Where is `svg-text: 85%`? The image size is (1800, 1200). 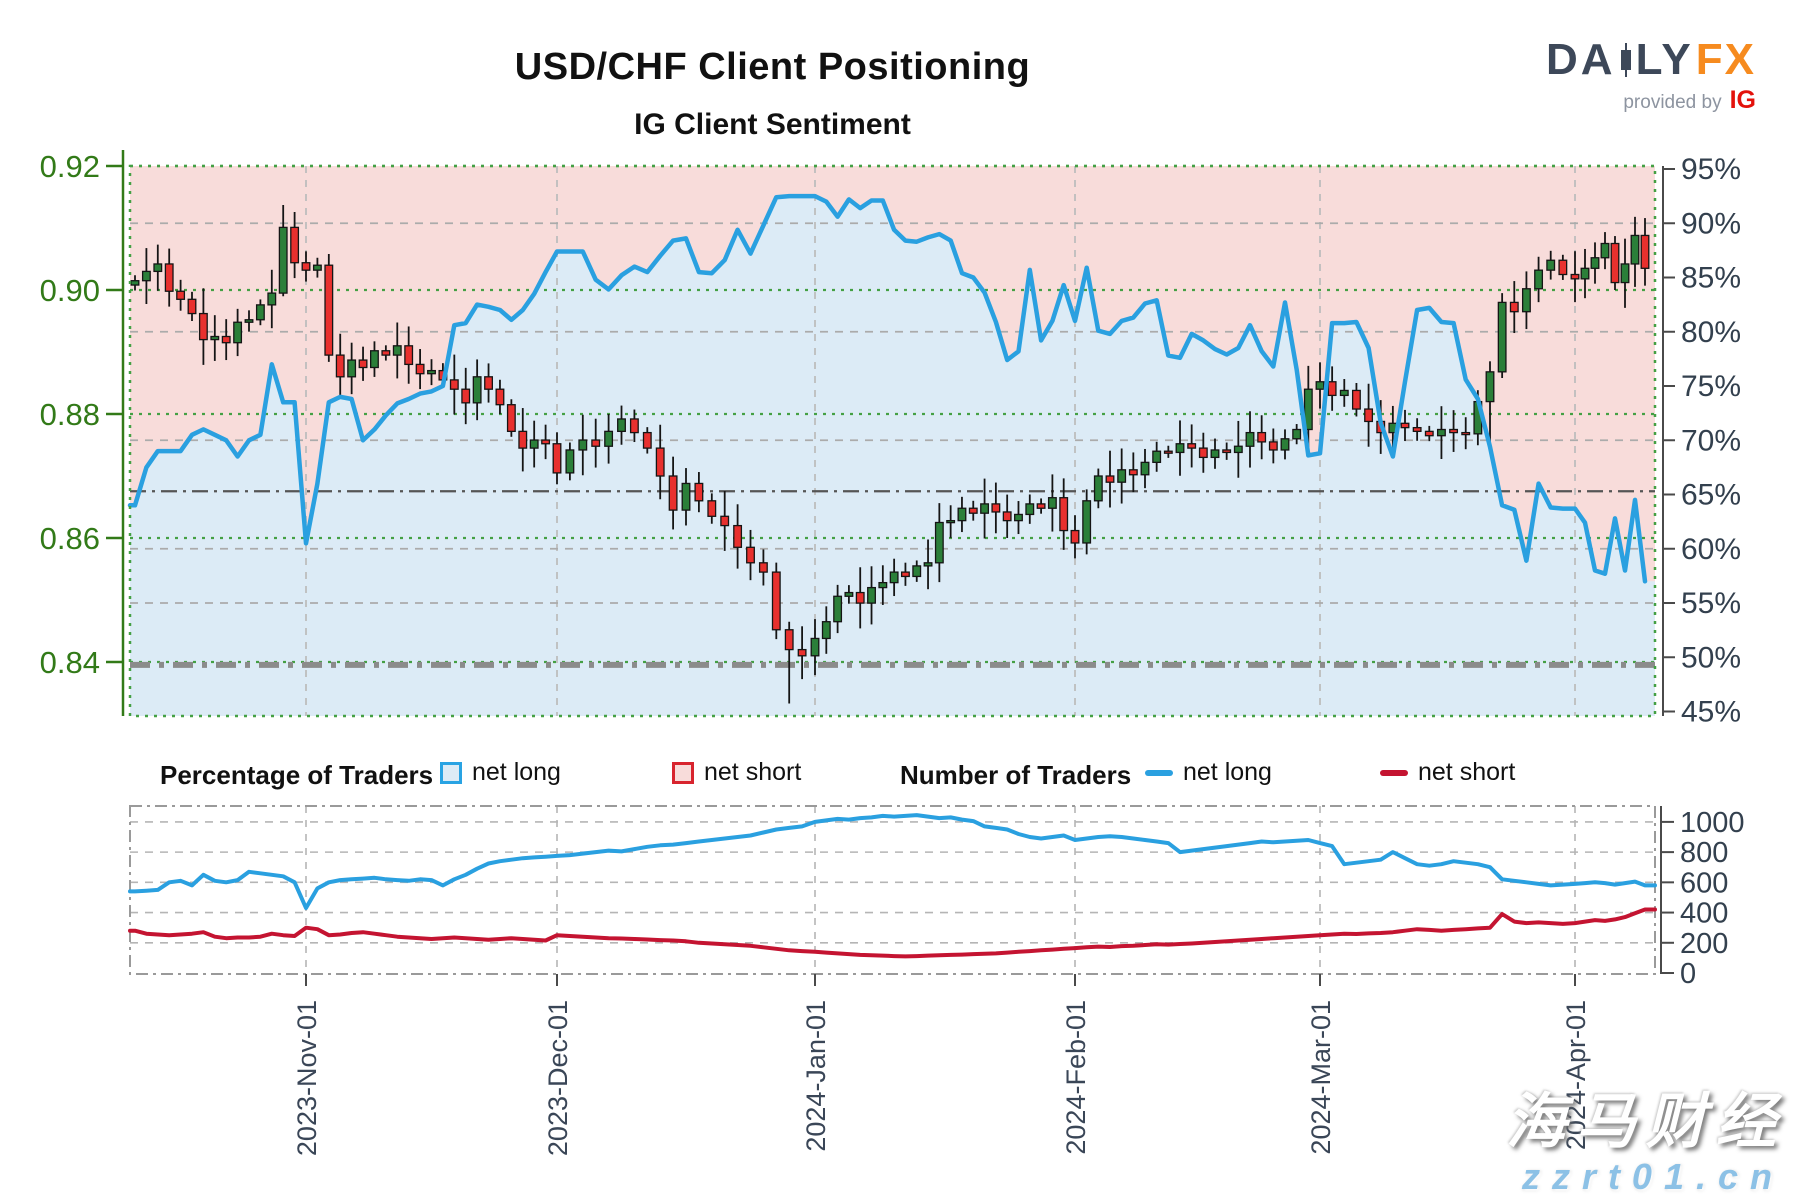 svg-text: 85% is located at coordinates (1711, 278).